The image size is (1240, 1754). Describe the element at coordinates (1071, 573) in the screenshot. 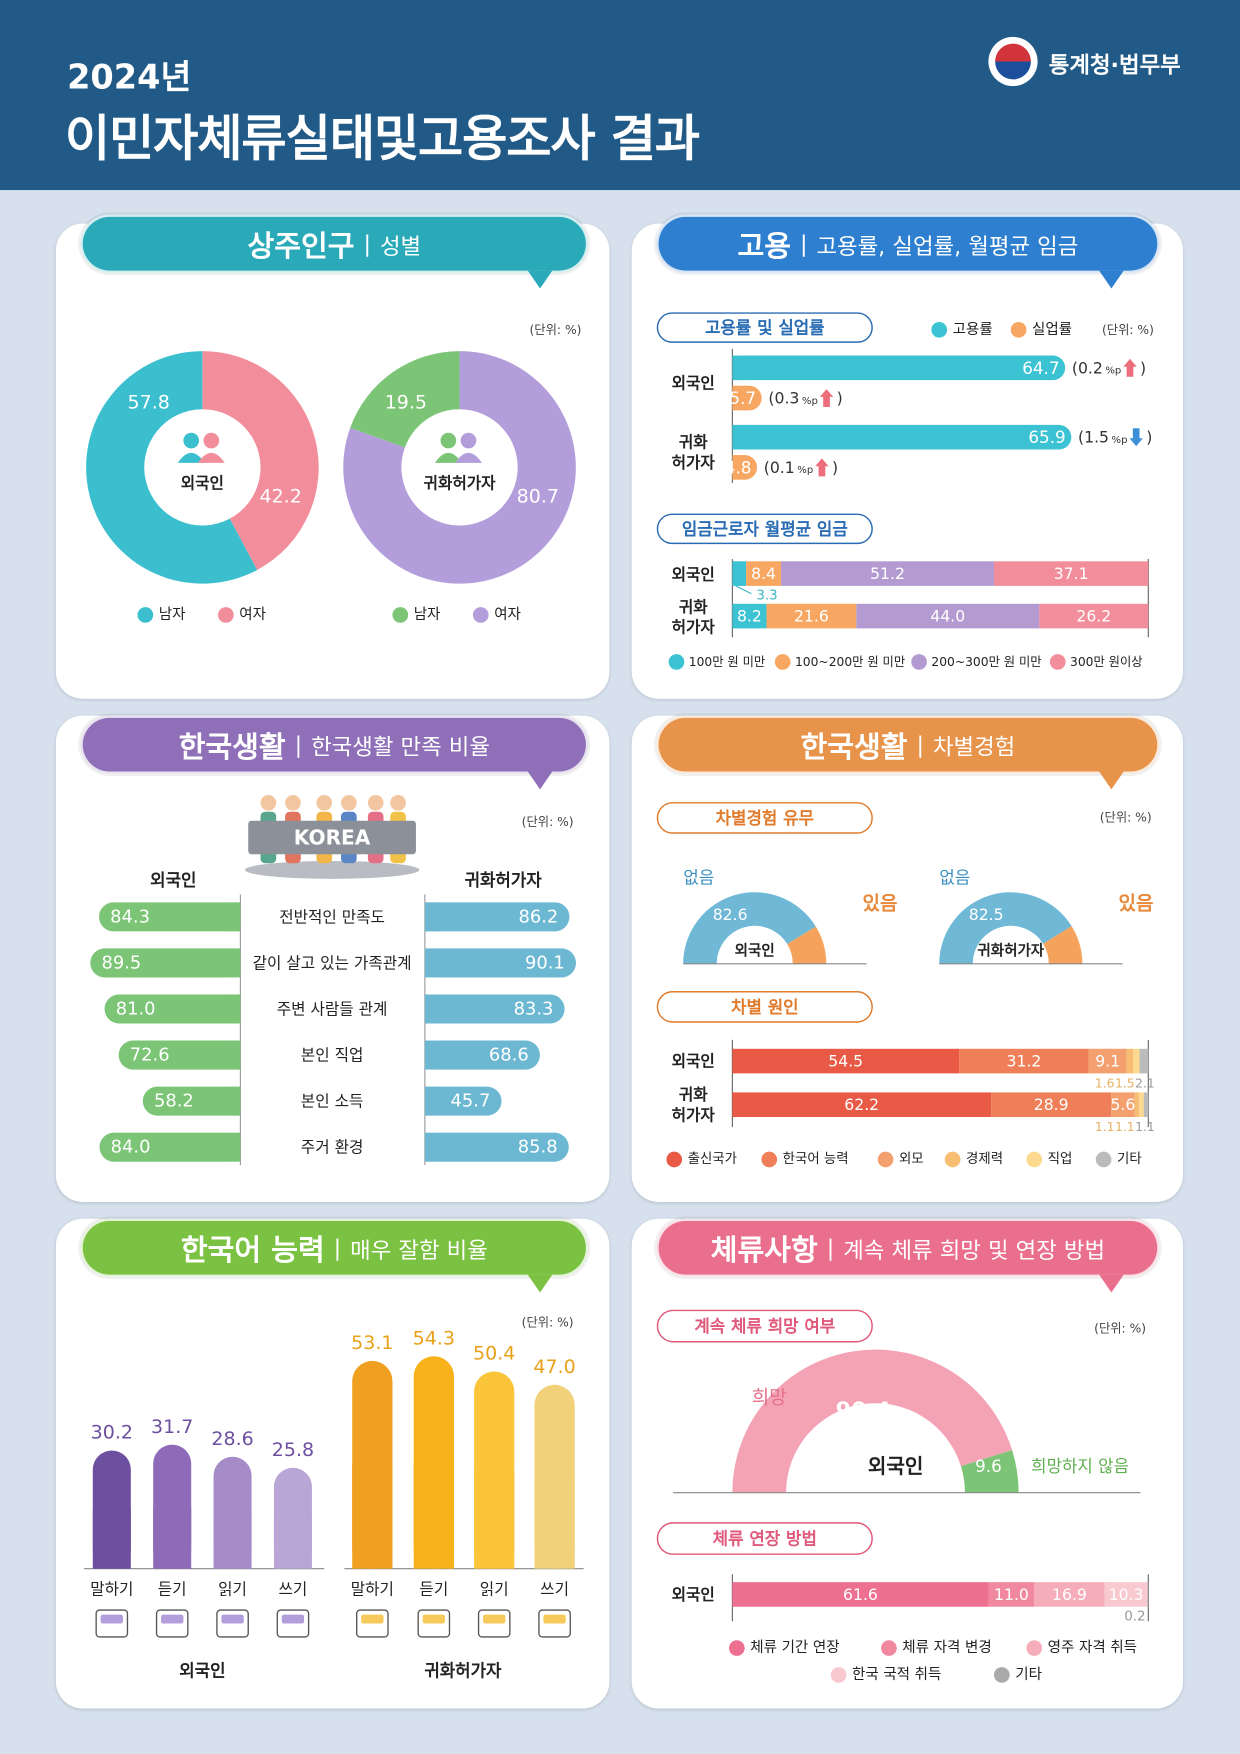

I see `data-label: 37.1` at that location.